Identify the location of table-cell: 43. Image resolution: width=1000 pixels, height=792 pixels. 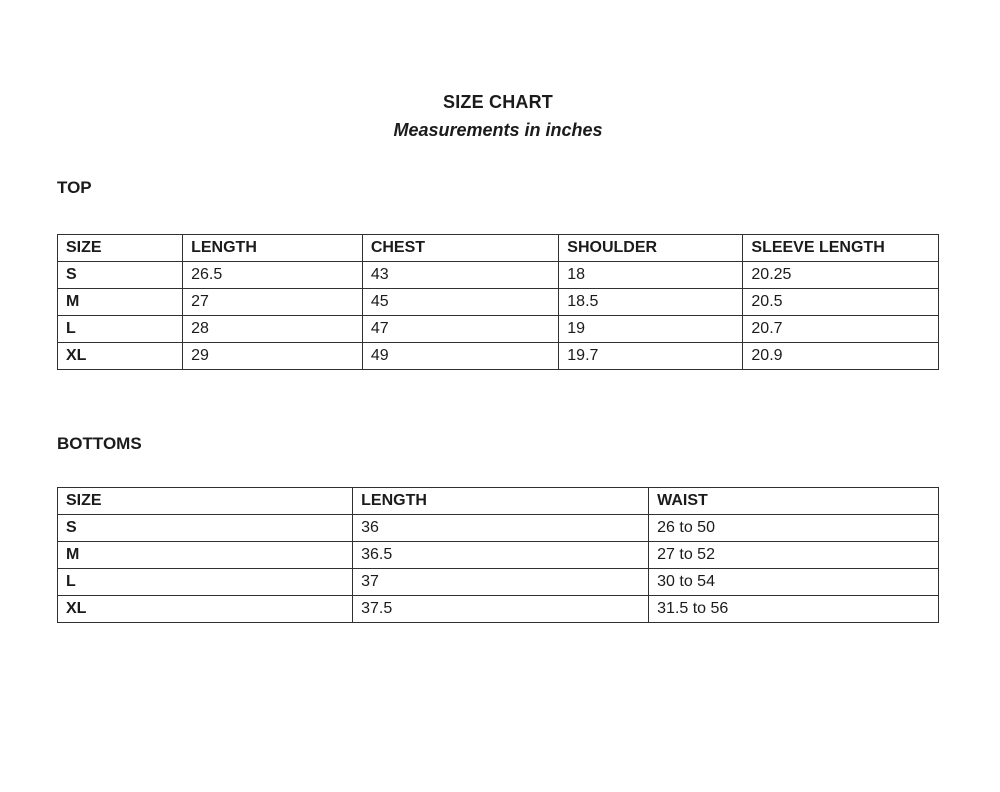
(460, 275).